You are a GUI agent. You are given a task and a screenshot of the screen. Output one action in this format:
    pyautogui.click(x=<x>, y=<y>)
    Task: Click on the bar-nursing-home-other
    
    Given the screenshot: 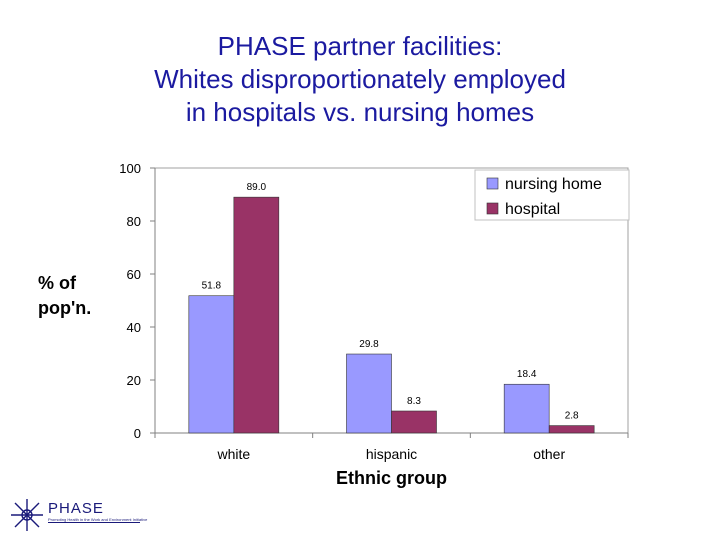 What is the action you would take?
    pyautogui.click(x=526, y=408)
    